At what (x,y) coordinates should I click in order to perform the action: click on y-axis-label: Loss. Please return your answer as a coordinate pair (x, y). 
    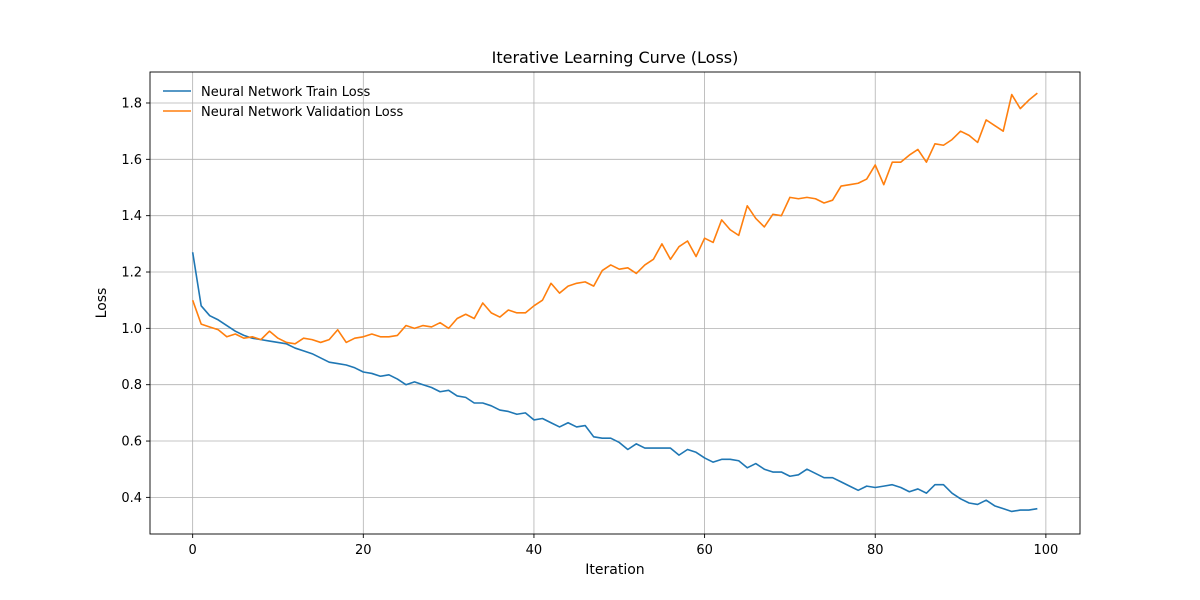
    Looking at the image, I should click on (102, 303).